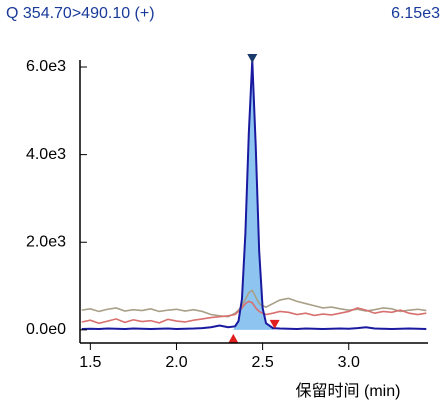 The height and width of the screenshot is (409, 446). I want to click on x-tick-label: 2.0, so click(176, 362).